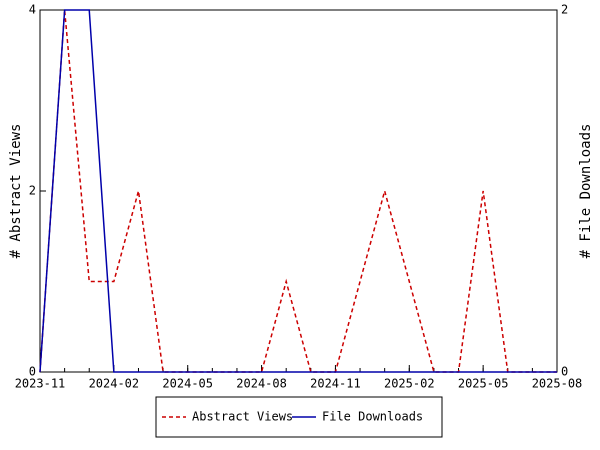 The image size is (600, 450). I want to click on x-tick-label: 2025-05, so click(483, 384).